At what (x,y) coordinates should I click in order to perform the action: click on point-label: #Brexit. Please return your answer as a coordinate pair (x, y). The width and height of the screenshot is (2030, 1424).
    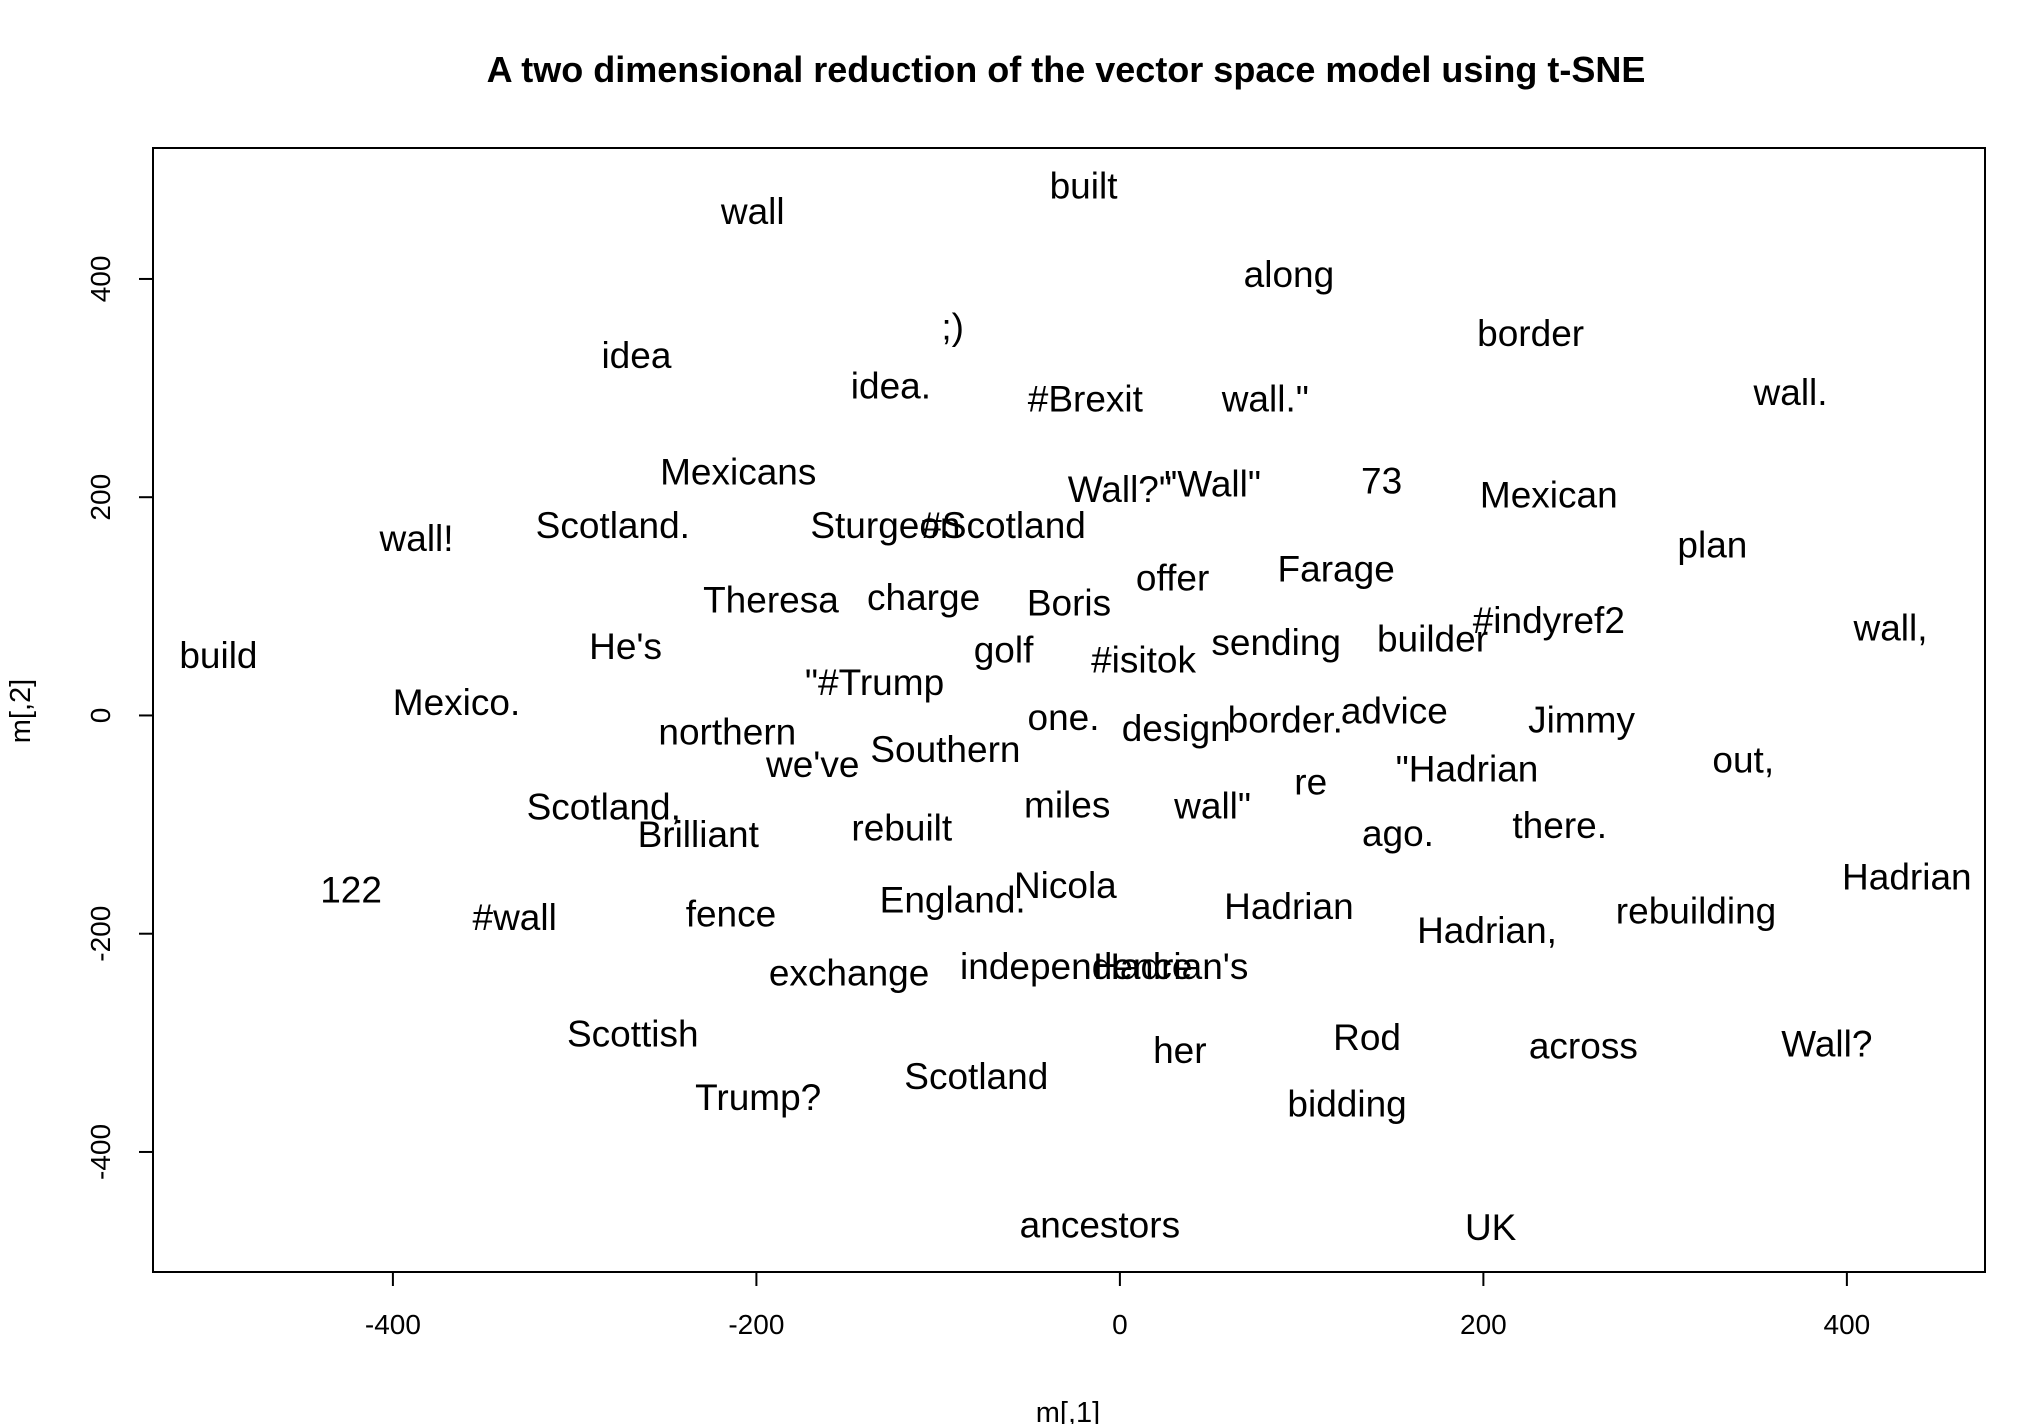
    Looking at the image, I should click on (1086, 398).